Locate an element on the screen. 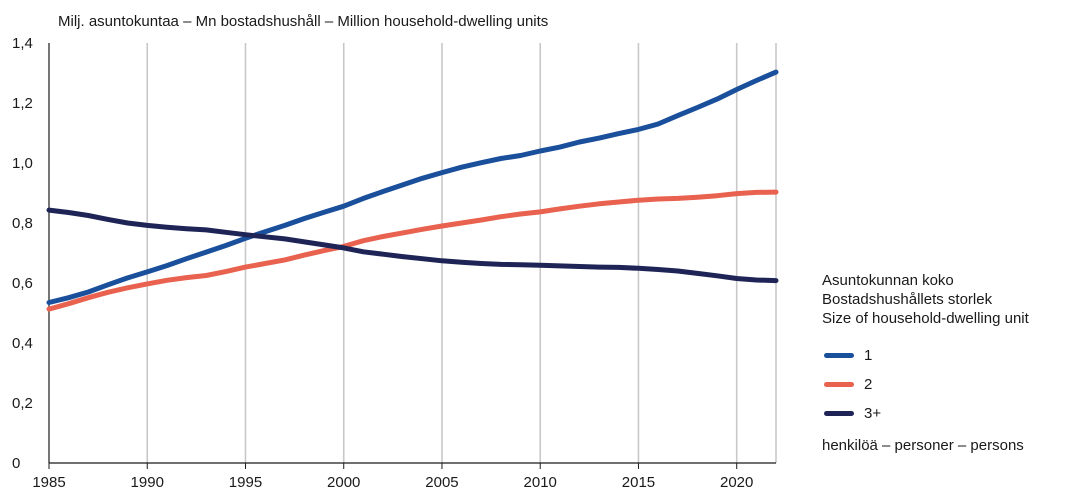 Image resolution: width=1069 pixels, height=493 pixels. x-tick-label: 2005 is located at coordinates (441, 482).